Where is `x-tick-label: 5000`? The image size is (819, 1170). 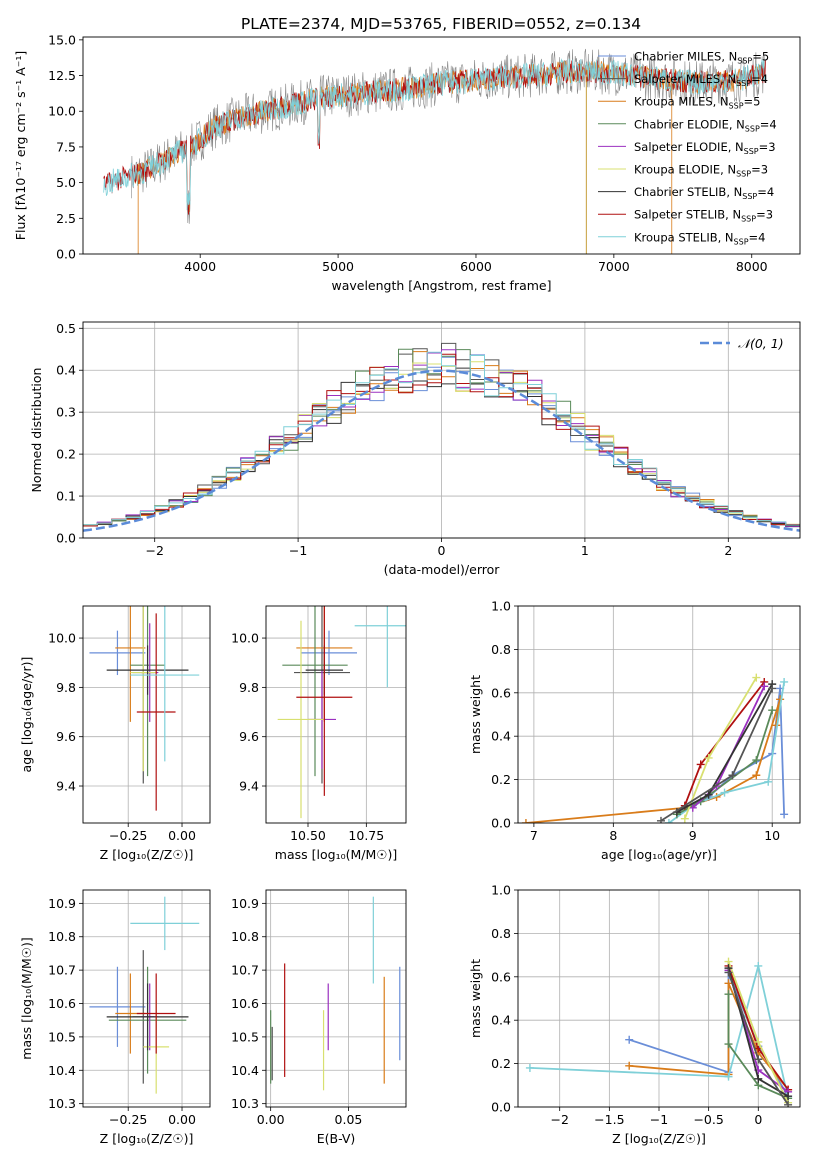 x-tick-label: 5000 is located at coordinates (338, 266).